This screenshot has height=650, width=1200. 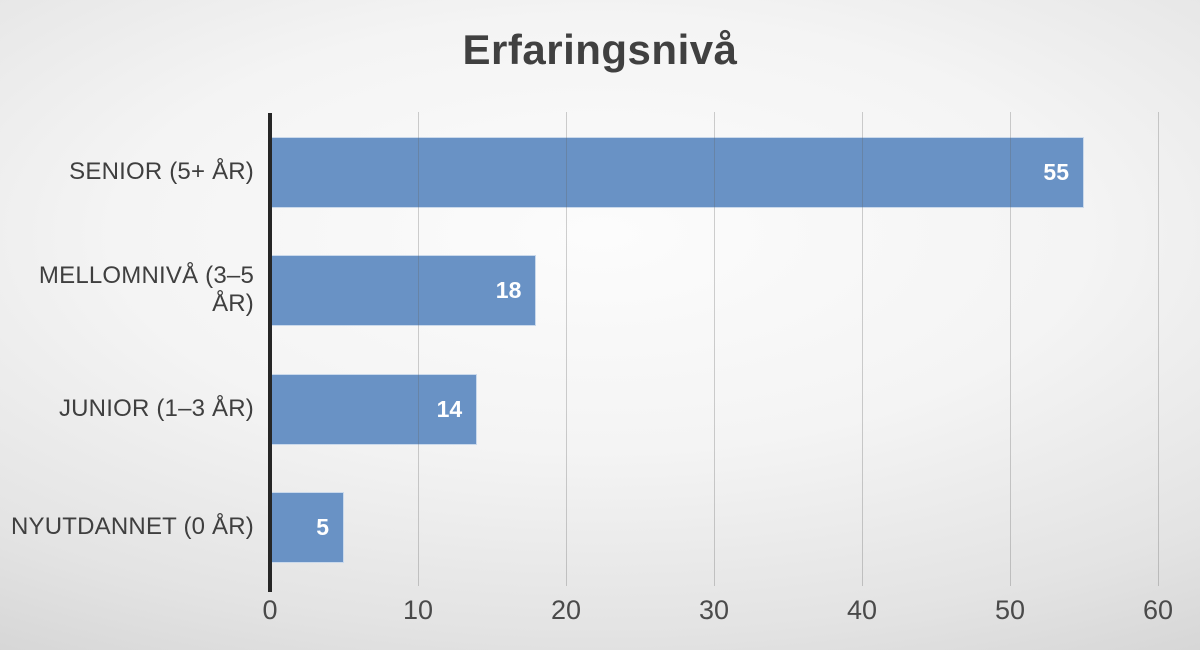 I want to click on value-axis-tick-labels: 0 10 20 30 40 50 60, so click(x=717, y=613).